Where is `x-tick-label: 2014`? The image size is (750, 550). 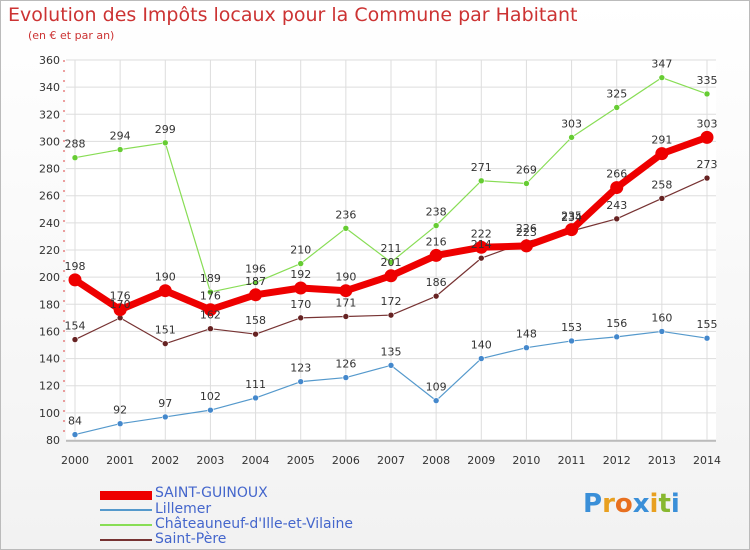
x-tick-label: 2014 is located at coordinates (707, 460).